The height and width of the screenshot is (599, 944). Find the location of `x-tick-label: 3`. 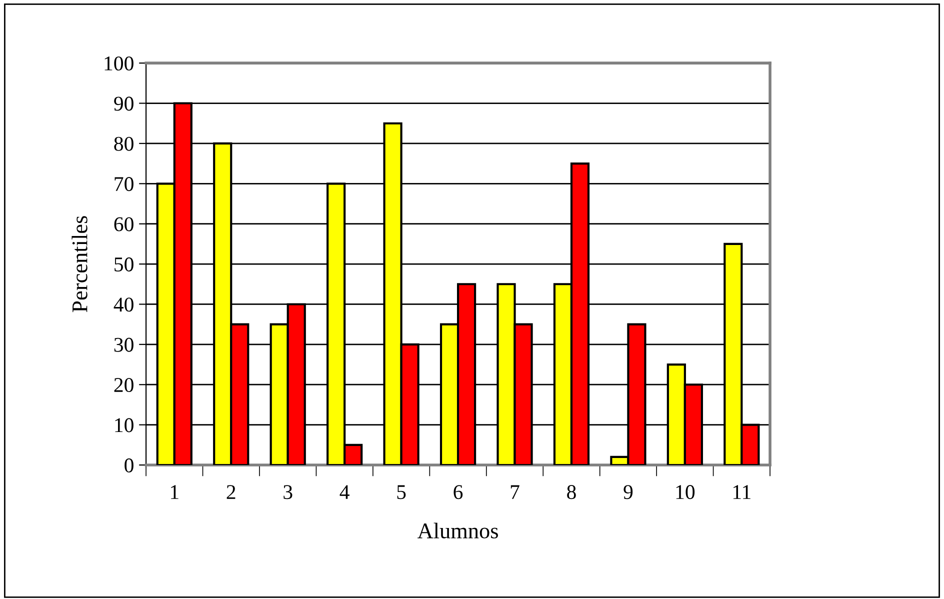

x-tick-label: 3 is located at coordinates (288, 492).